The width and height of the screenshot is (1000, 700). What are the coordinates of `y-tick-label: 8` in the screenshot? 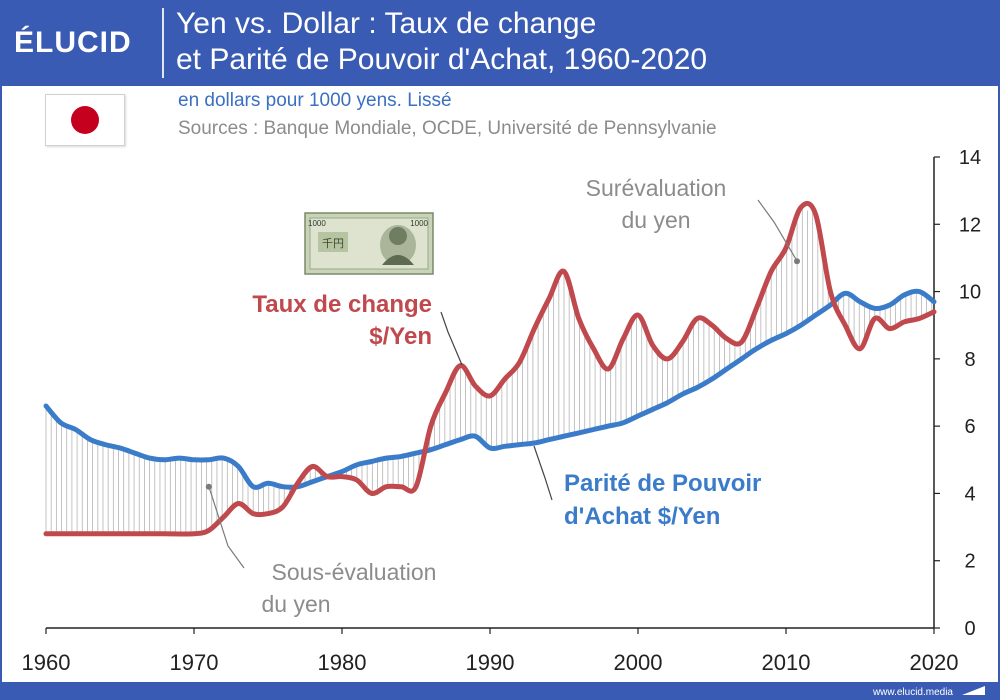 It's located at (969, 360).